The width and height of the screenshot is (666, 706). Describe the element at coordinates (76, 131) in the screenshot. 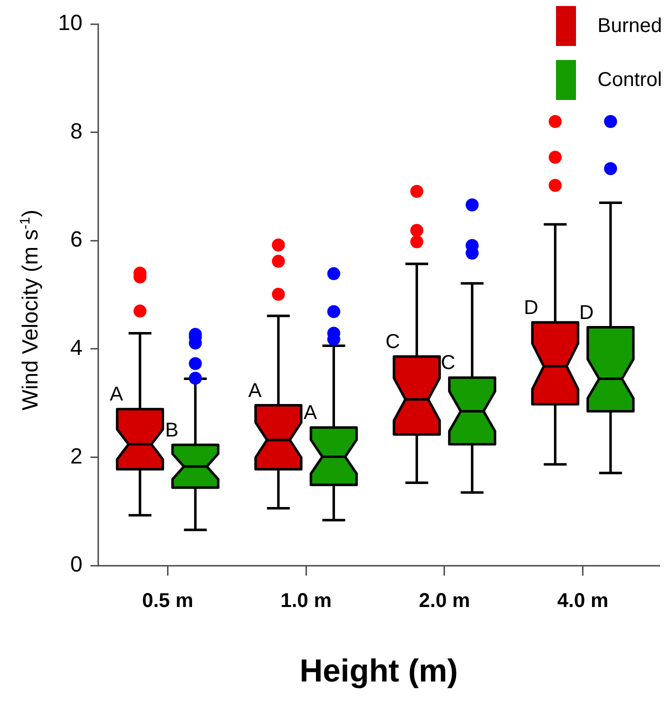

I see `y-tick-label: 8` at that location.